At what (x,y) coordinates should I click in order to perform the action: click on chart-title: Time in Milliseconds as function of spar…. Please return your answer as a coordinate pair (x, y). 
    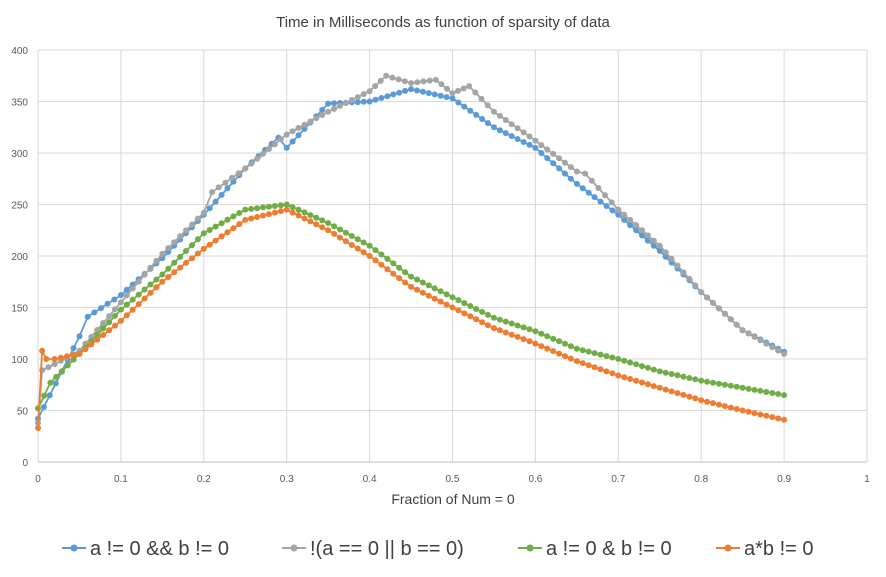
    Looking at the image, I should click on (443, 22).